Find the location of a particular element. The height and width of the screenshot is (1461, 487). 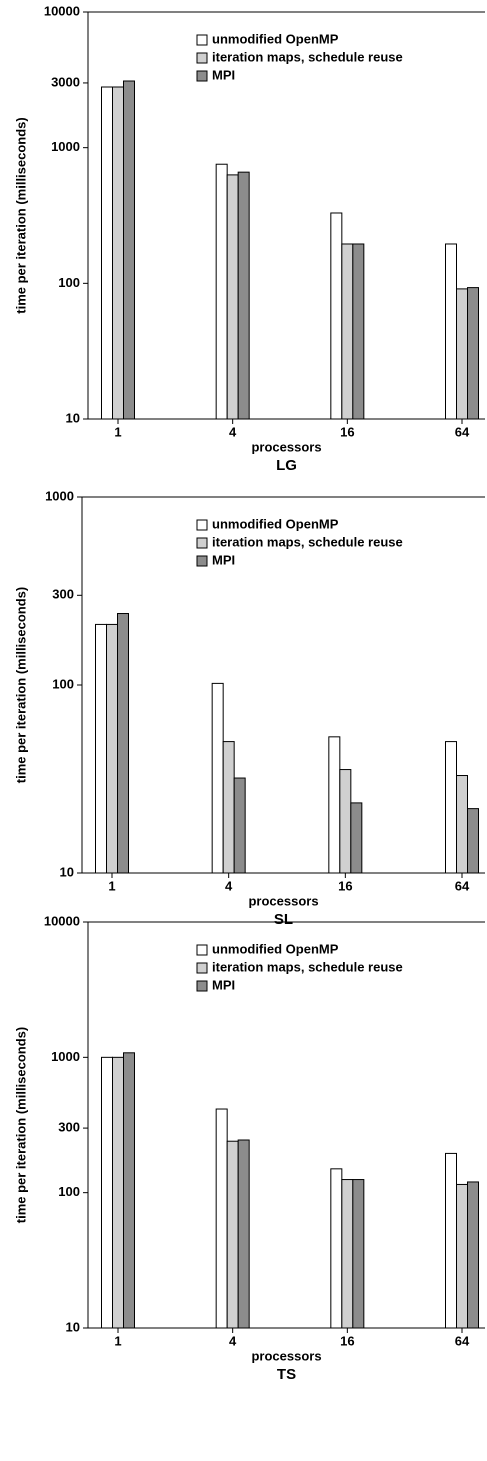

chart-title: SL is located at coordinates (283, 919).